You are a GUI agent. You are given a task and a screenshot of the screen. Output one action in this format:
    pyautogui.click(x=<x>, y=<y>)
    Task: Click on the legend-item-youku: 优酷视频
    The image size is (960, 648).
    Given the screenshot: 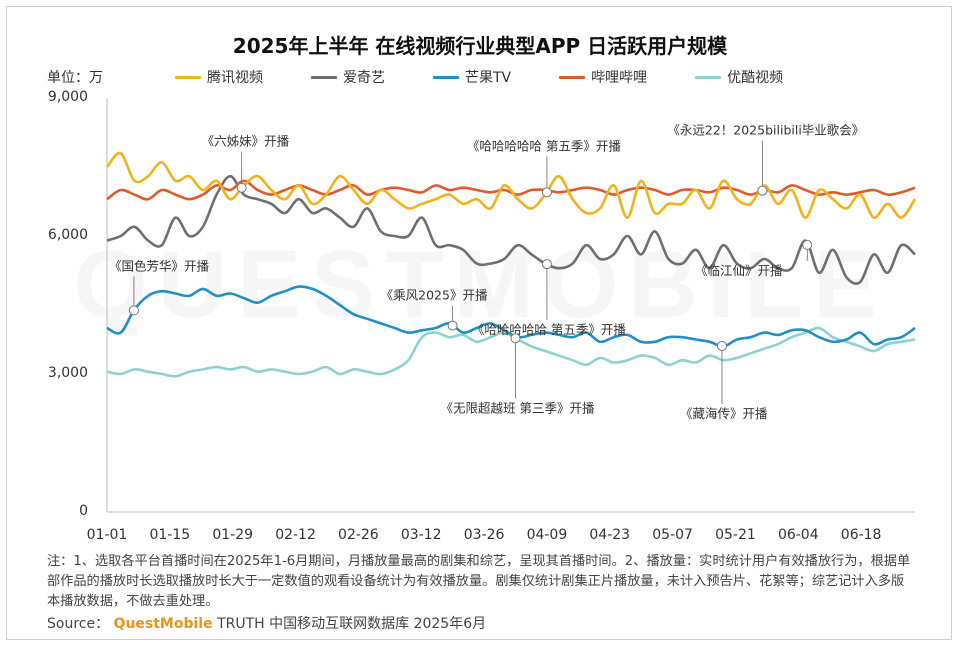 What is the action you would take?
    pyautogui.click(x=739, y=77)
    